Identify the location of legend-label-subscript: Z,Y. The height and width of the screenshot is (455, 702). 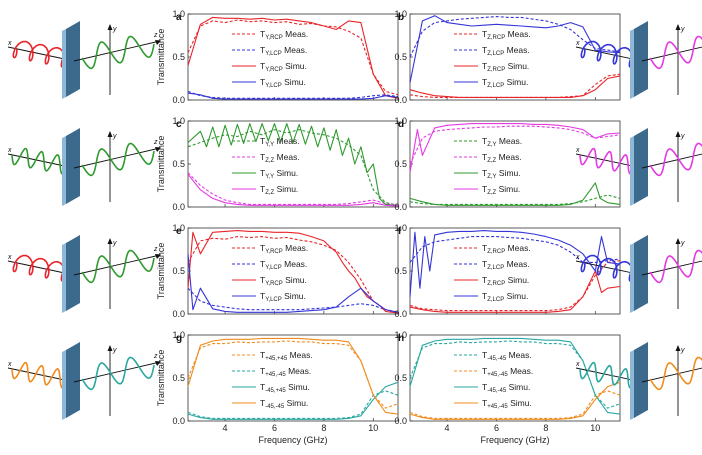
(491, 177).